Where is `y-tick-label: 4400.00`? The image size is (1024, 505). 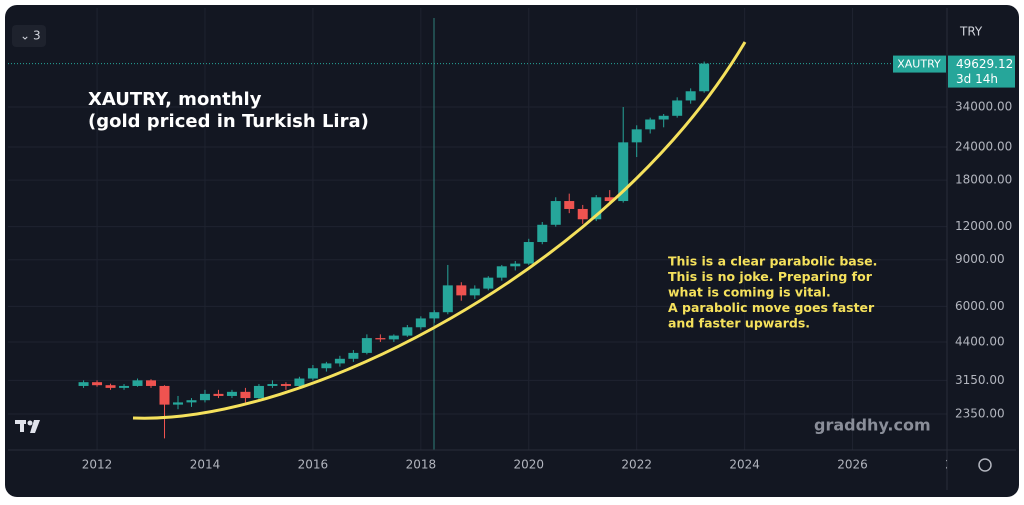
y-tick-label: 4400.00 is located at coordinates (980, 341).